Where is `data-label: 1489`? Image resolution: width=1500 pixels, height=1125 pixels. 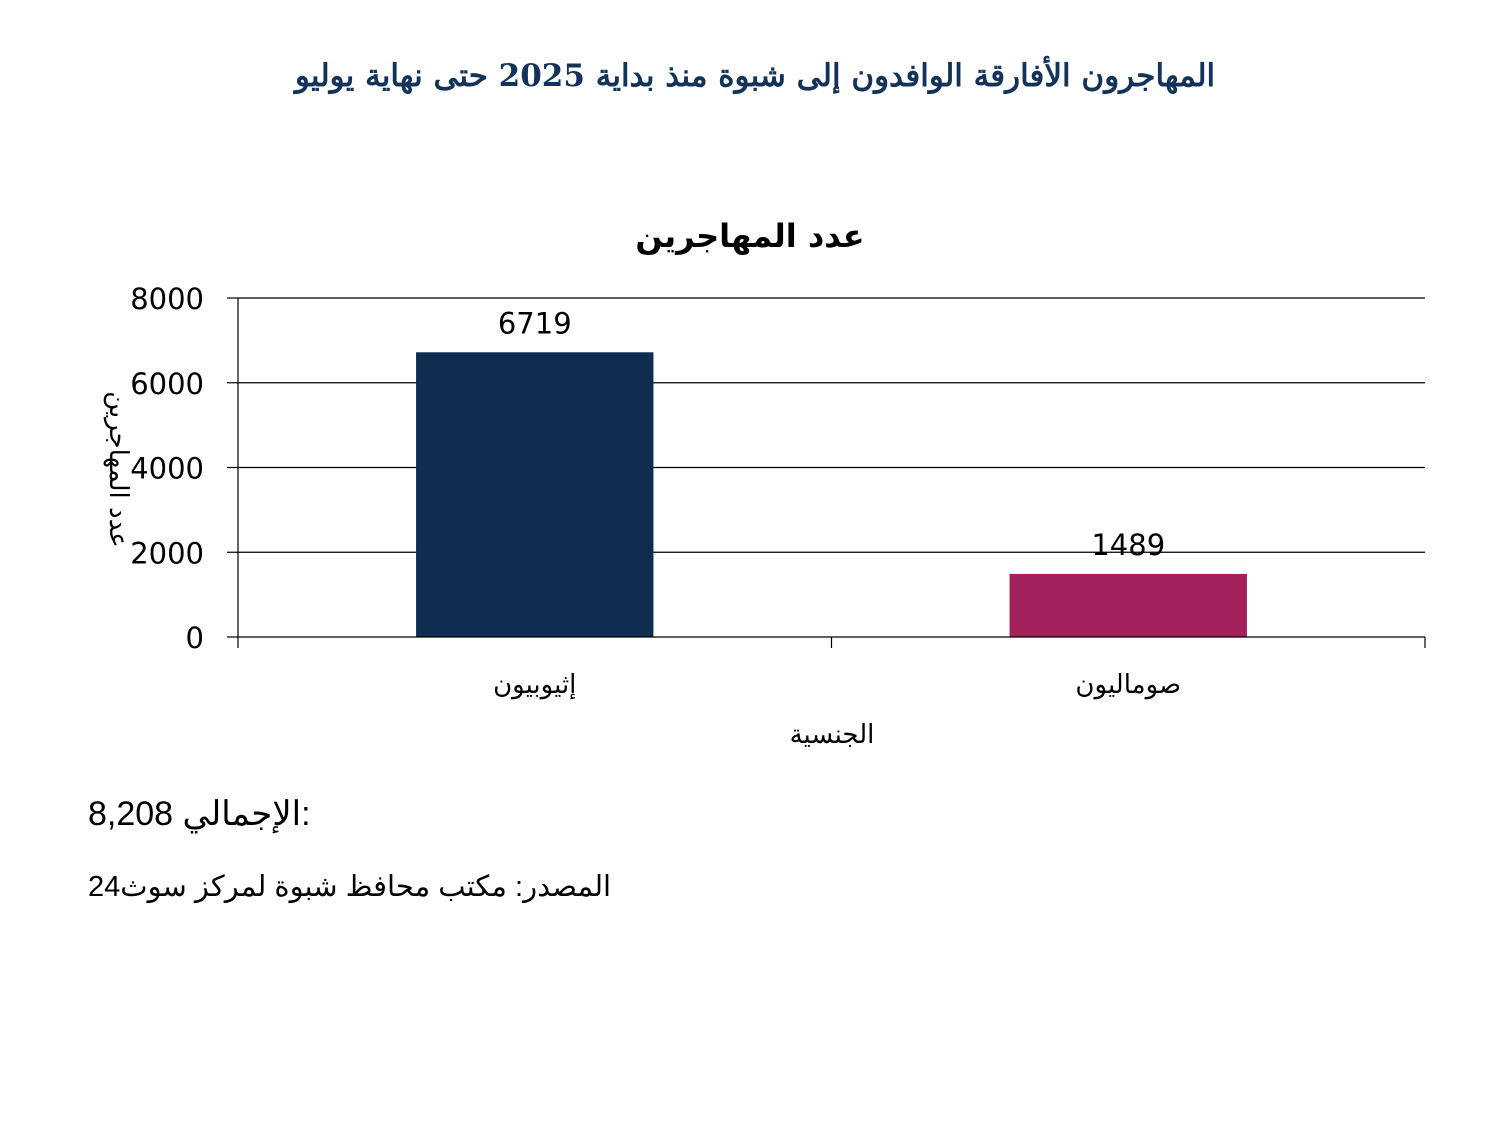
data-label: 1489 is located at coordinates (1128, 545).